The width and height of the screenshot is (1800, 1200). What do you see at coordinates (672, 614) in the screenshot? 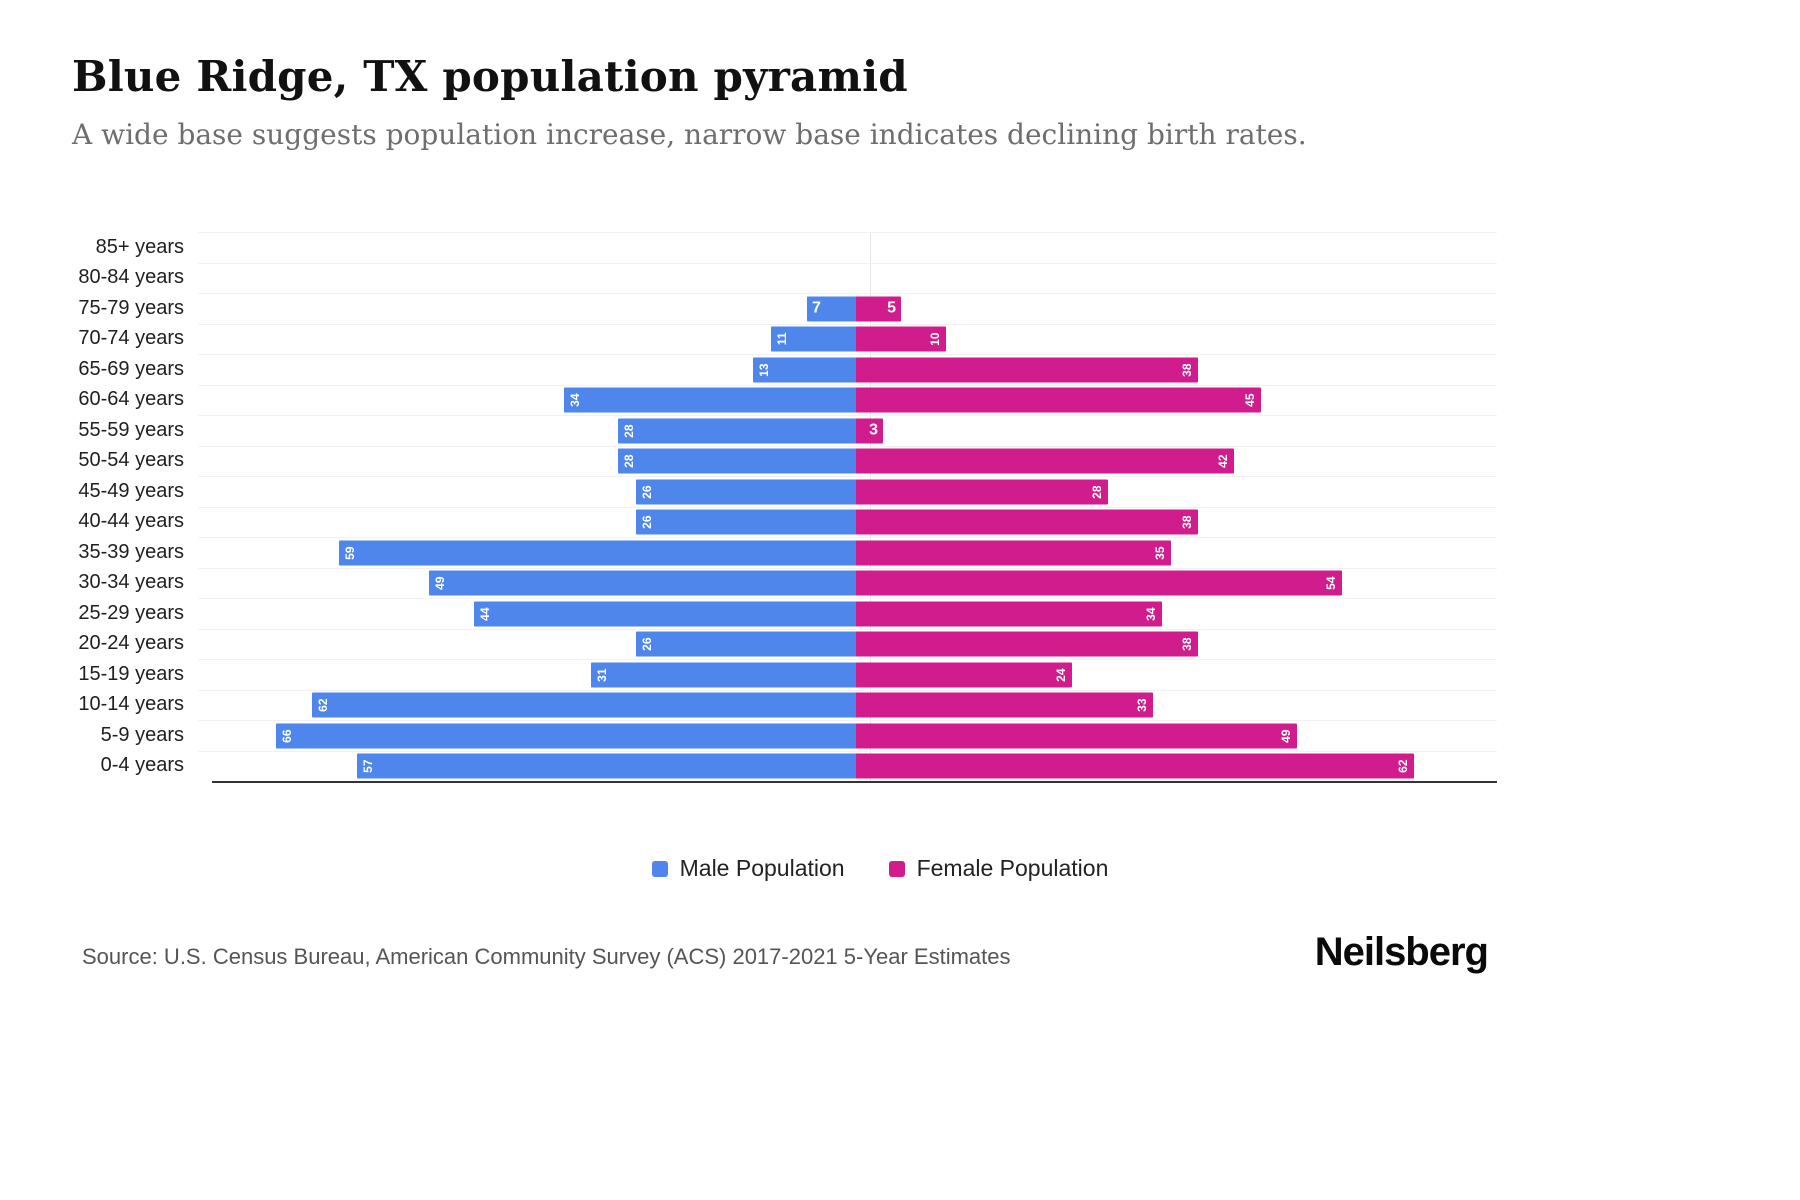
I see `male-bar: 44` at bounding box center [672, 614].